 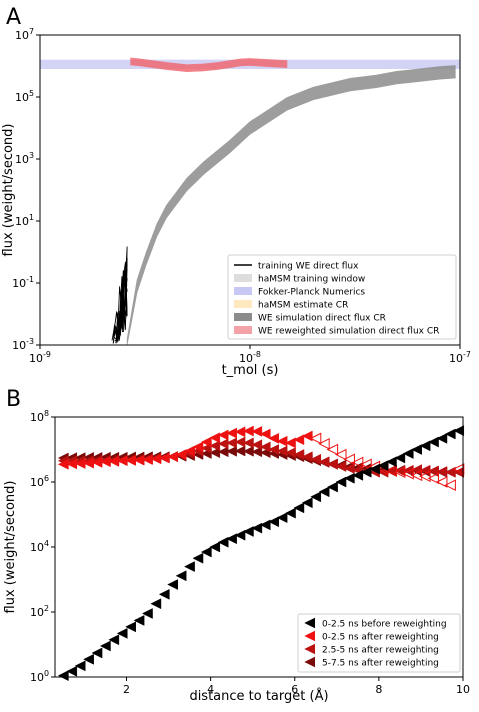 I want to click on panel-b-x-axis-label: distance to target (Å), so click(x=258, y=696).